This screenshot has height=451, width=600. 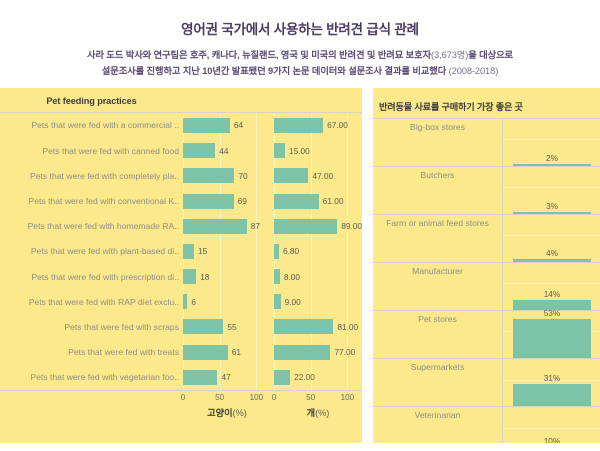 I want to click on subtitle-line-1-count: (3,673명), so click(x=450, y=55).